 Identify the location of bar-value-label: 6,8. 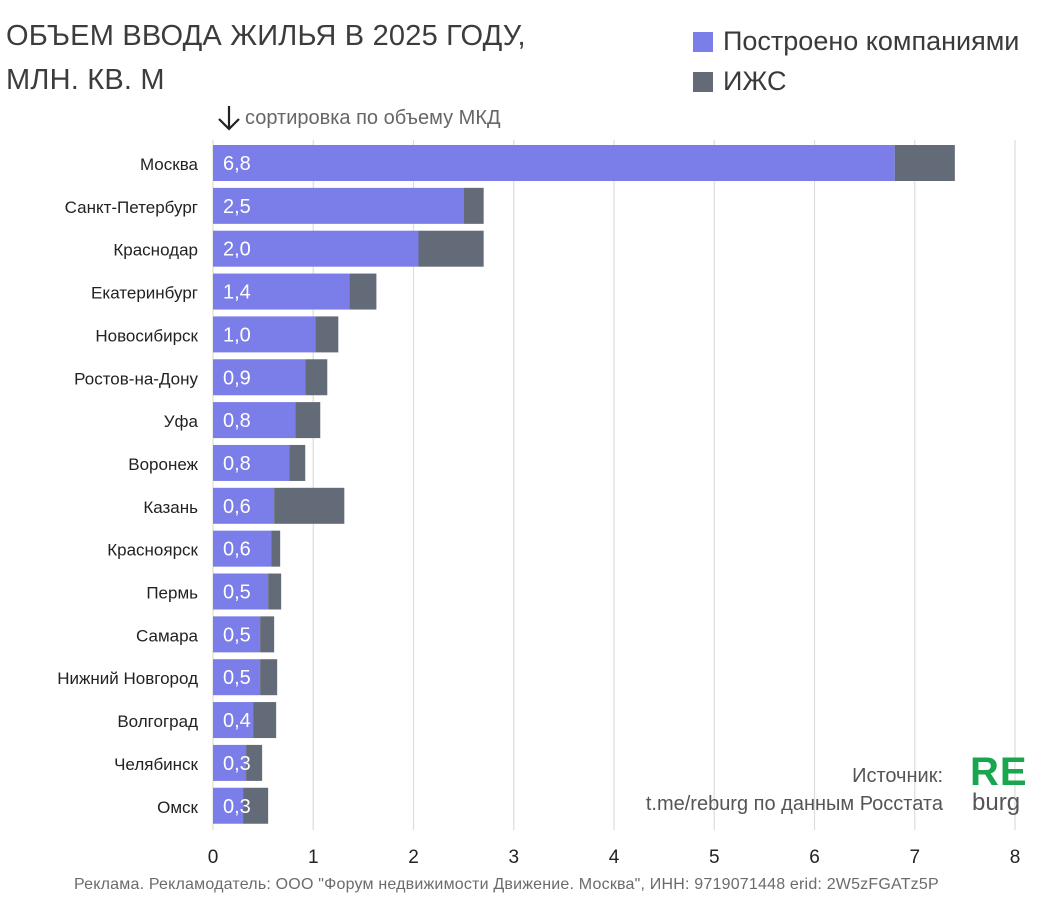
(237, 164).